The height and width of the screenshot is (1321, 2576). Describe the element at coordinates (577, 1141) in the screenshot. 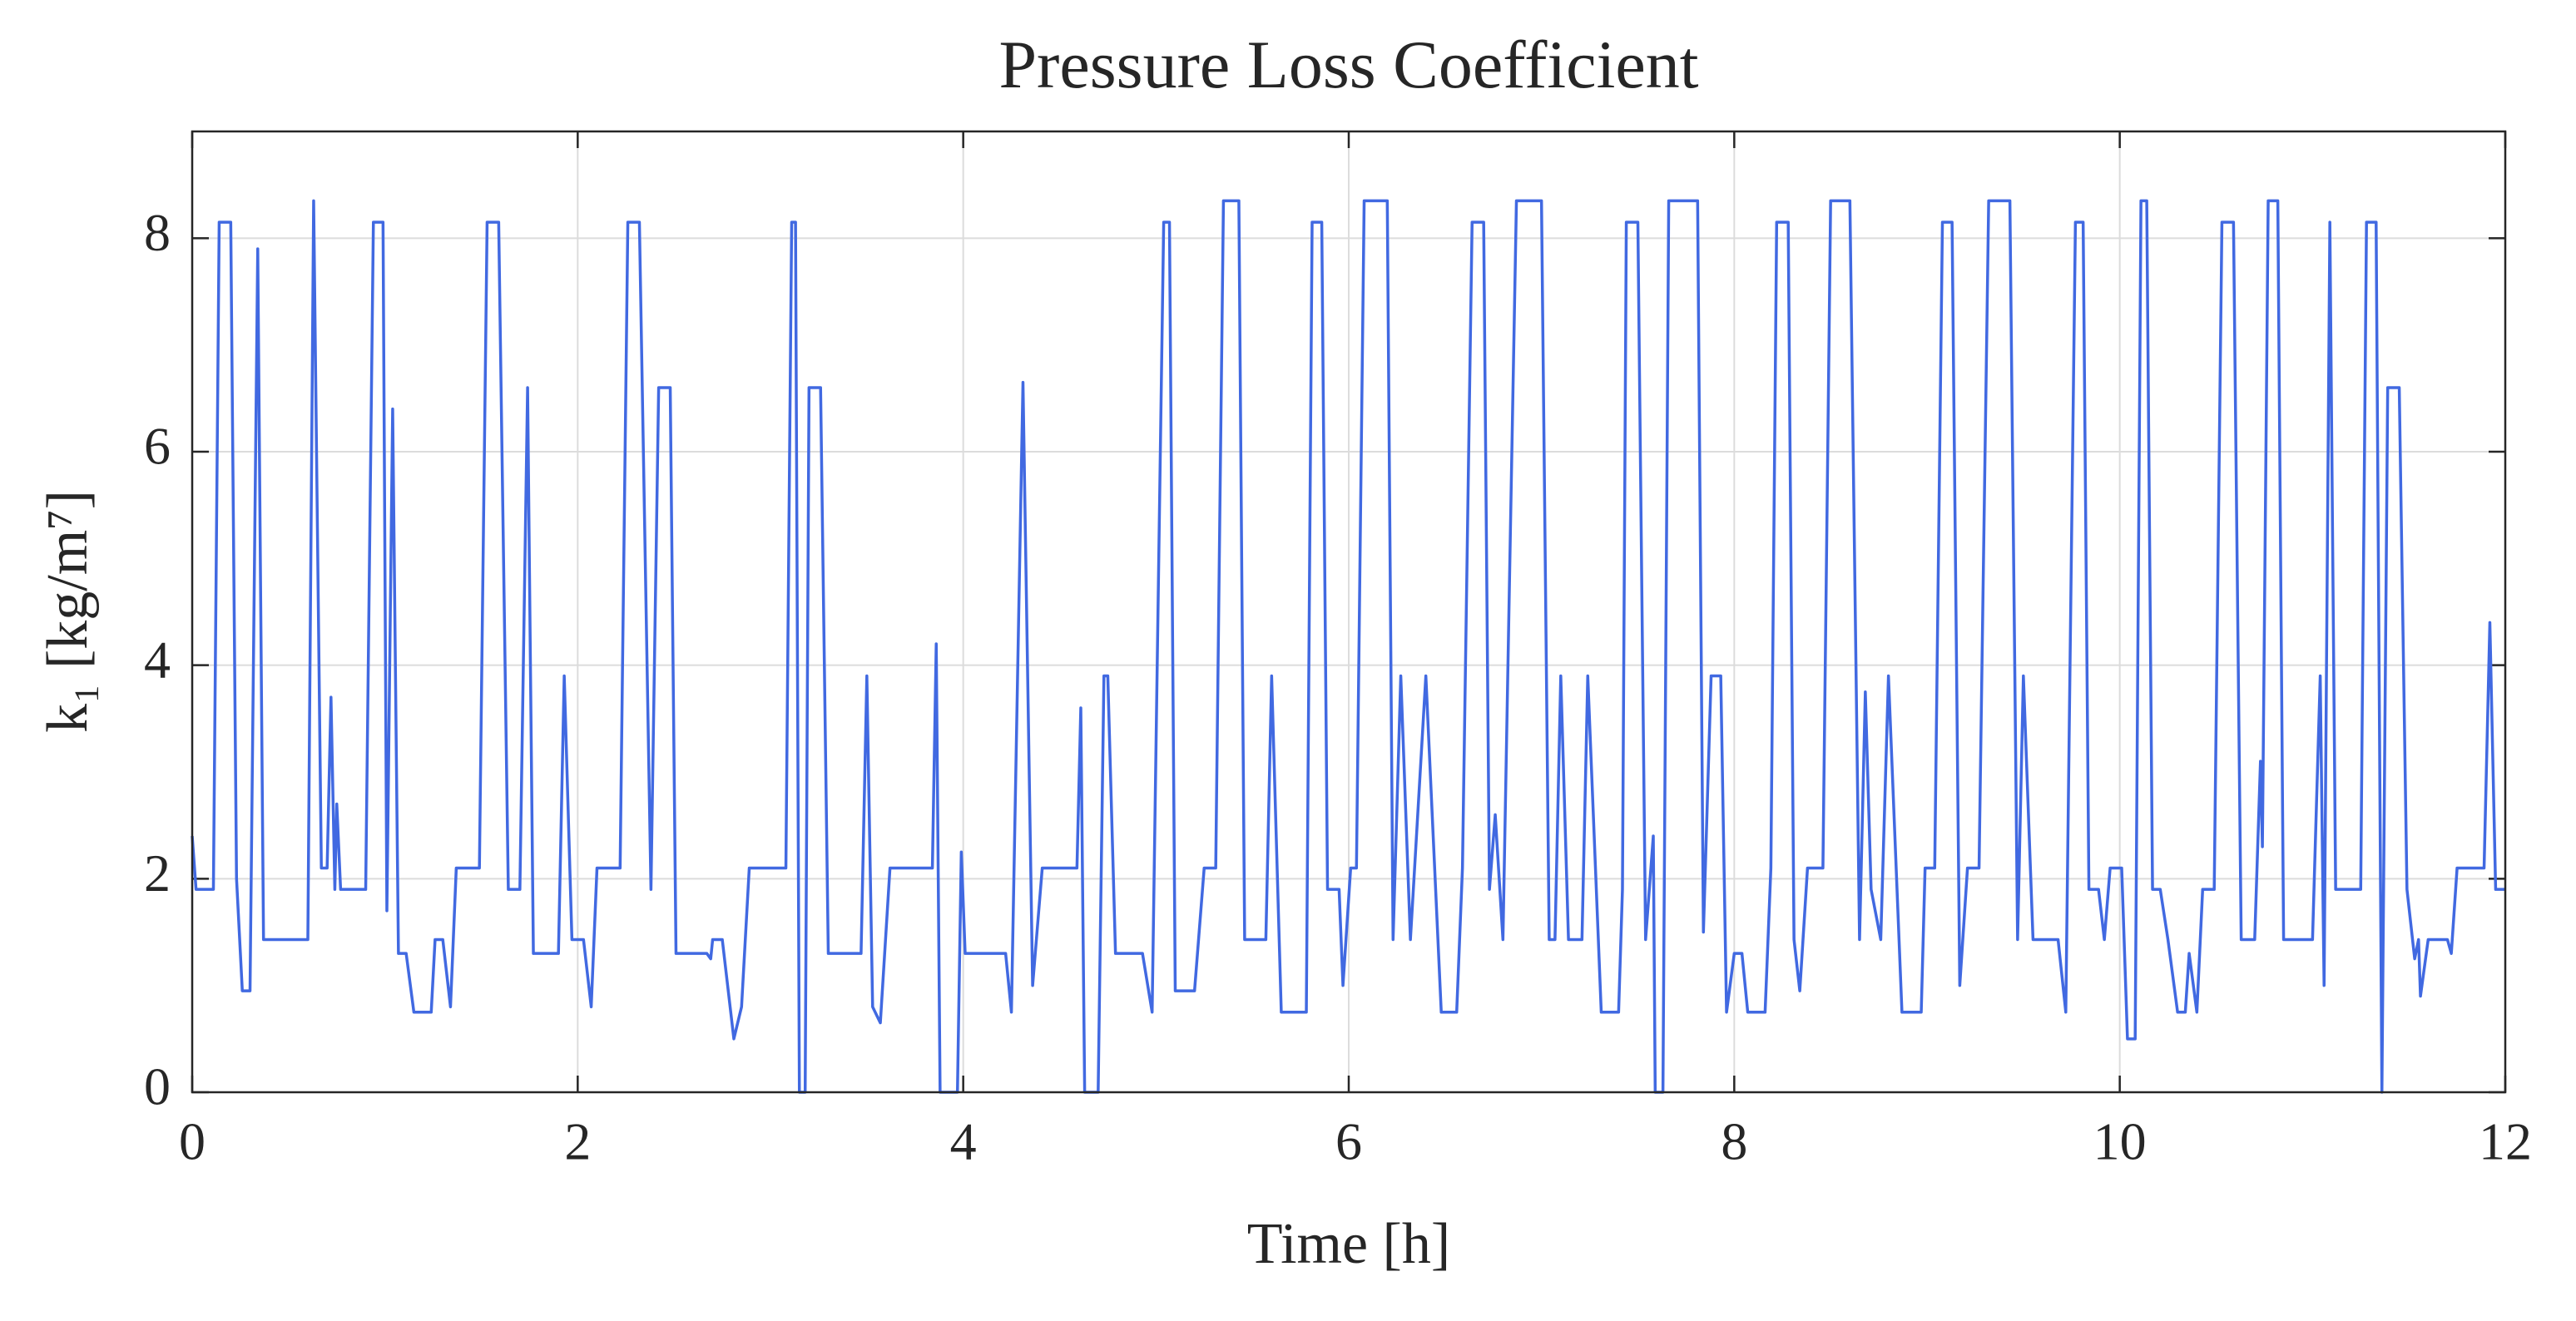

I see `x-tick-label: 2` at that location.